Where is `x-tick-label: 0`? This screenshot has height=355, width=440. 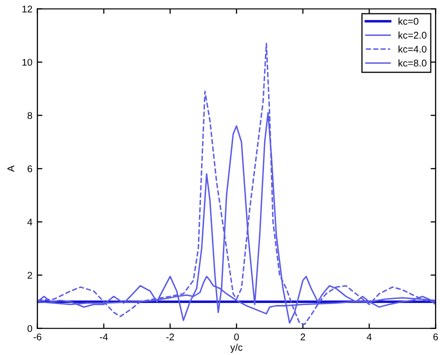
x-tick-label: 0 is located at coordinates (236, 336).